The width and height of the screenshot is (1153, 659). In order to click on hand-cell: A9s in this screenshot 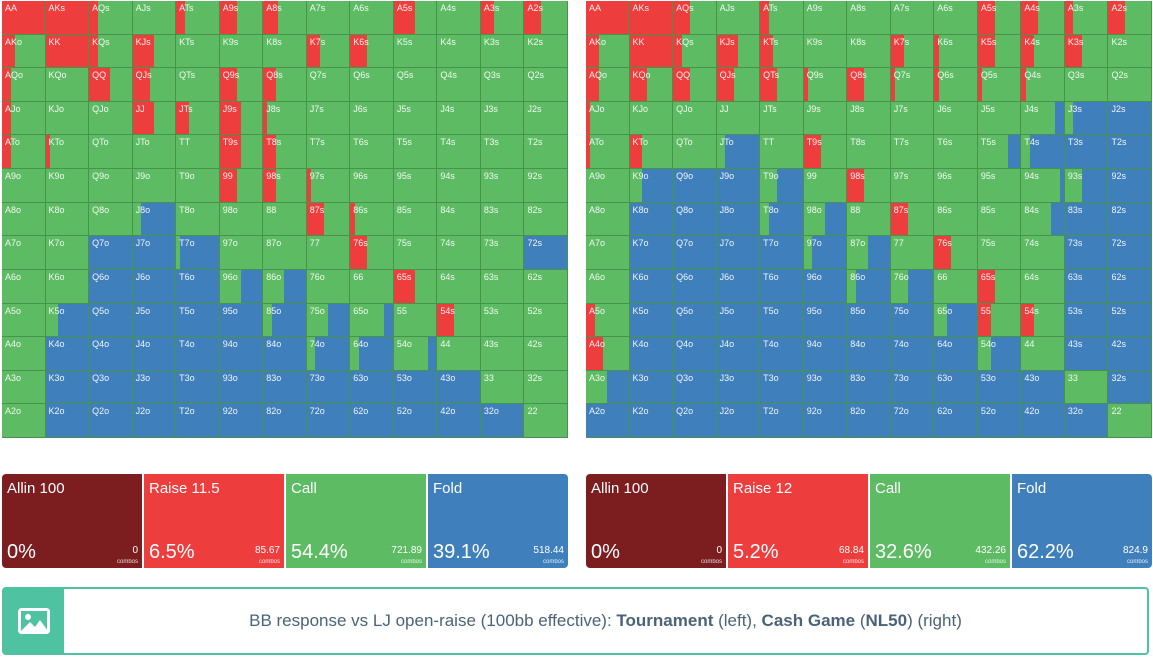, I will do `click(241, 18)`.